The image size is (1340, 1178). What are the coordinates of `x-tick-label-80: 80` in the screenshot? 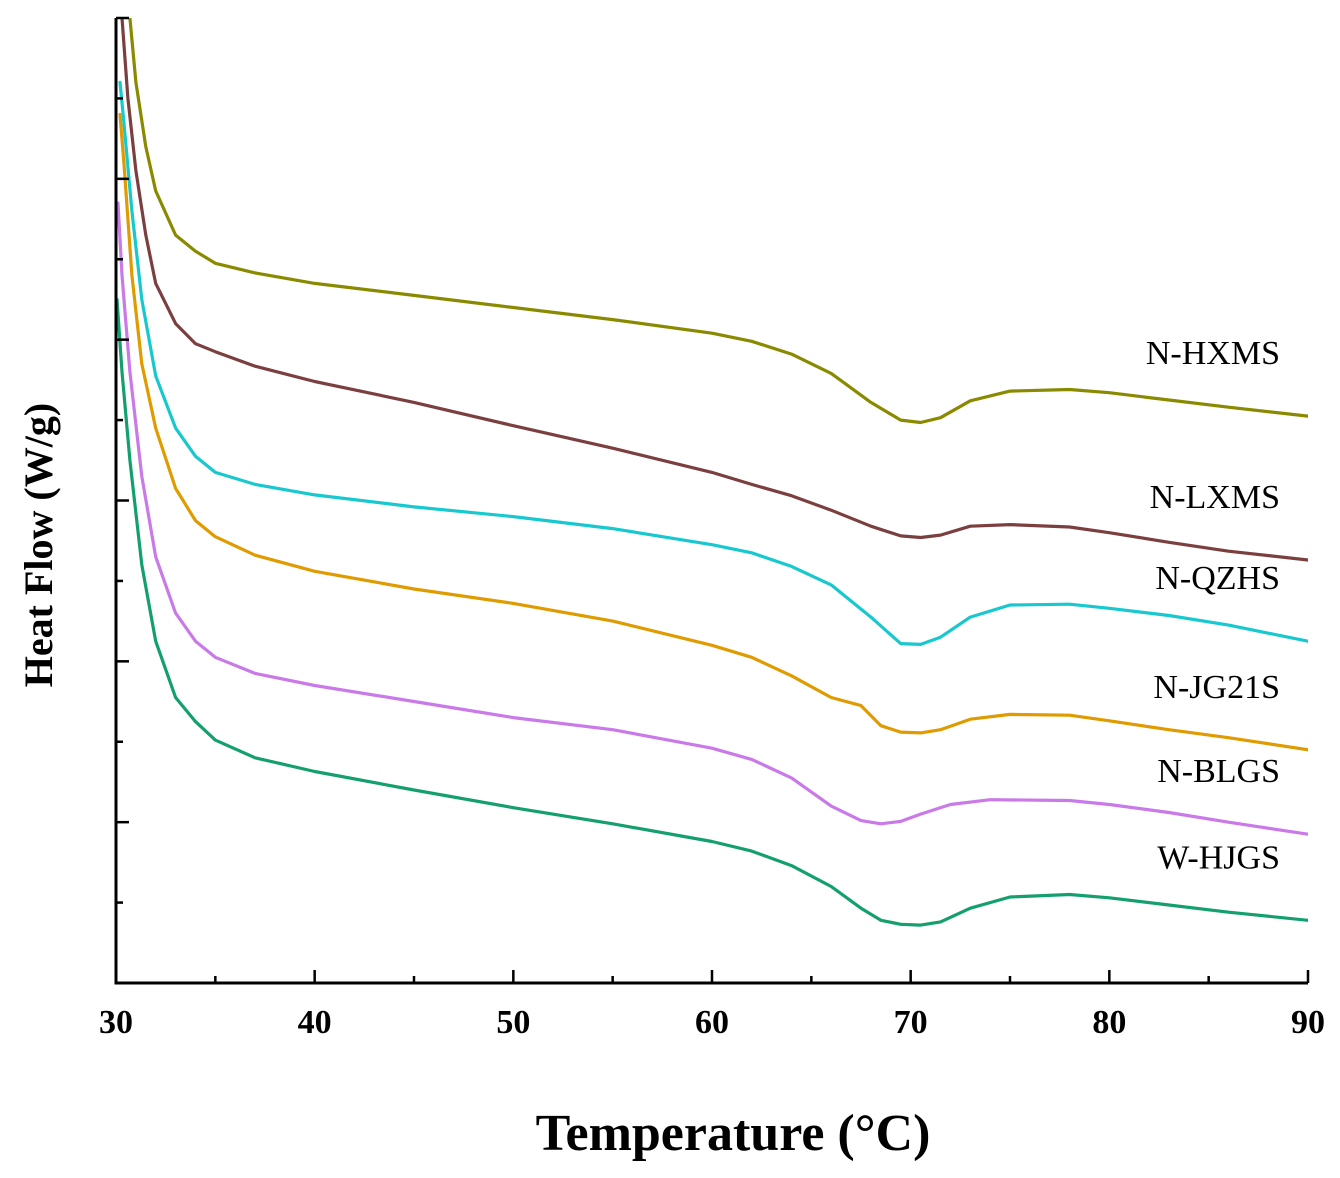 It's located at (1109, 1022).